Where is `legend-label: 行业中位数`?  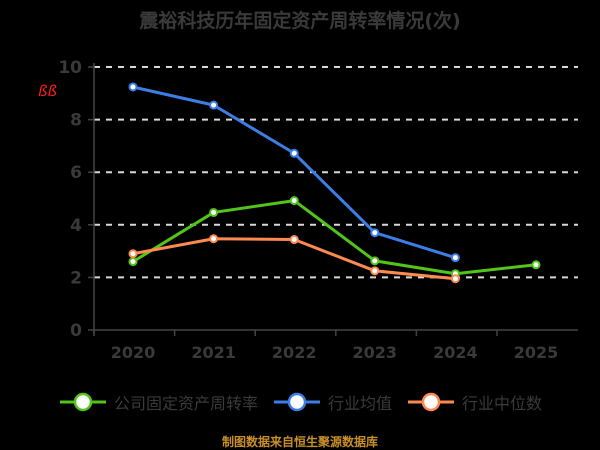 legend-label: 行业中位数 is located at coordinates (502, 403).